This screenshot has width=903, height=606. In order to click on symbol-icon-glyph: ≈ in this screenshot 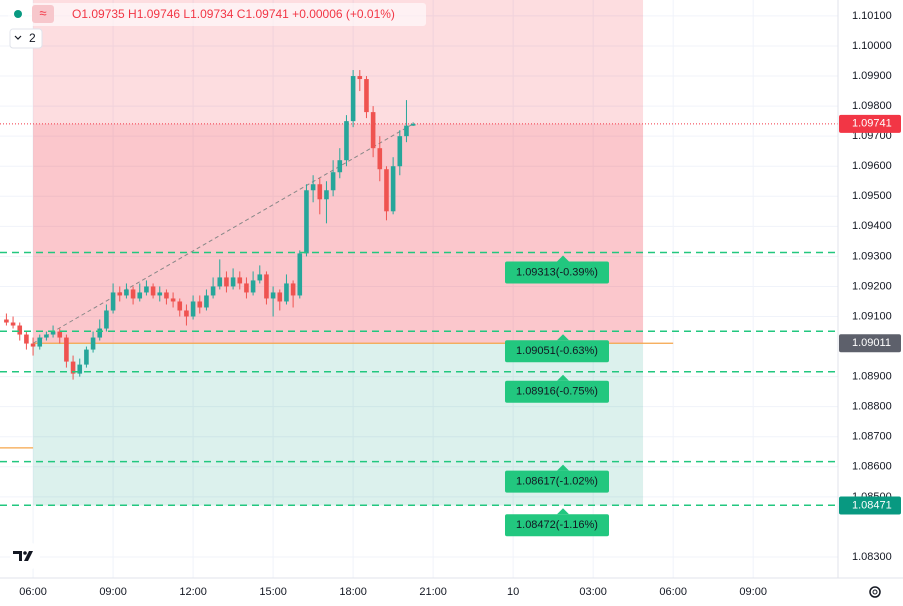, I will do `click(42, 12)`.